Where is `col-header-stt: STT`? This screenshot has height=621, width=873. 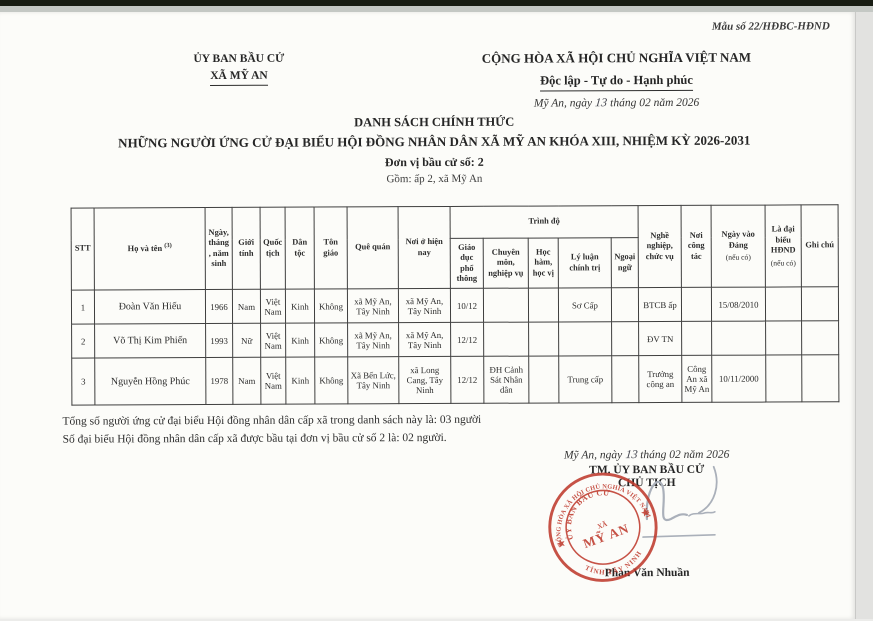
col-header-stt: STT is located at coordinates (83, 249).